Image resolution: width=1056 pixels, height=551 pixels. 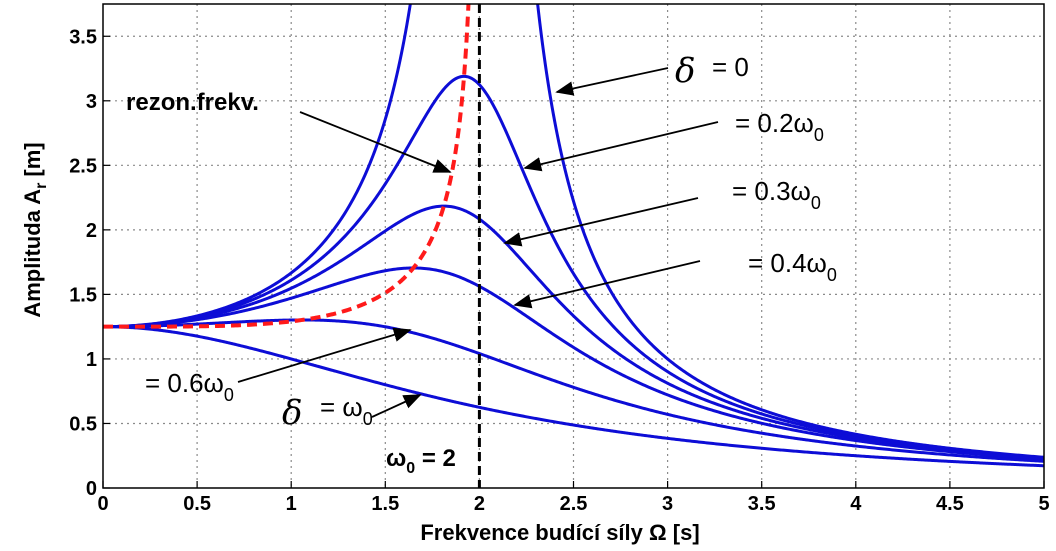 What do you see at coordinates (730, 67) in the screenshot?
I see `label-delta-0: = 0` at bounding box center [730, 67].